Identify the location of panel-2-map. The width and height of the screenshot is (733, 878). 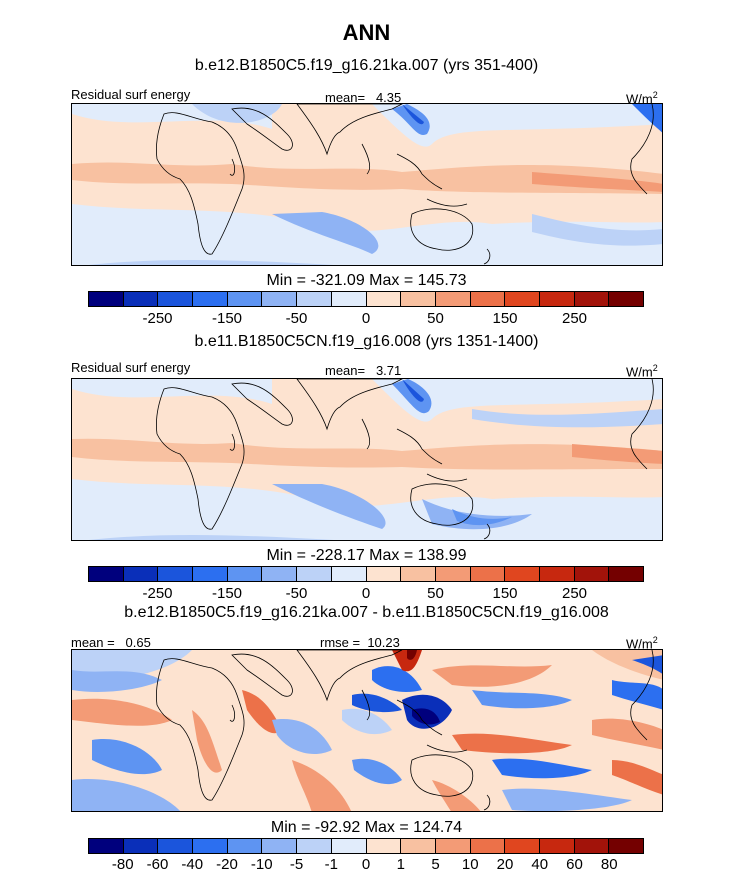
(367, 459).